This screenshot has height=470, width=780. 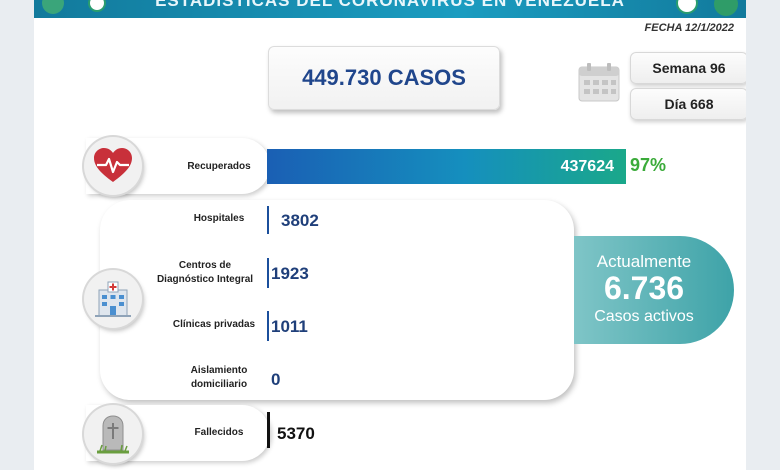 What do you see at coordinates (300, 220) in the screenshot?
I see `hospitales-value: 3802` at bounding box center [300, 220].